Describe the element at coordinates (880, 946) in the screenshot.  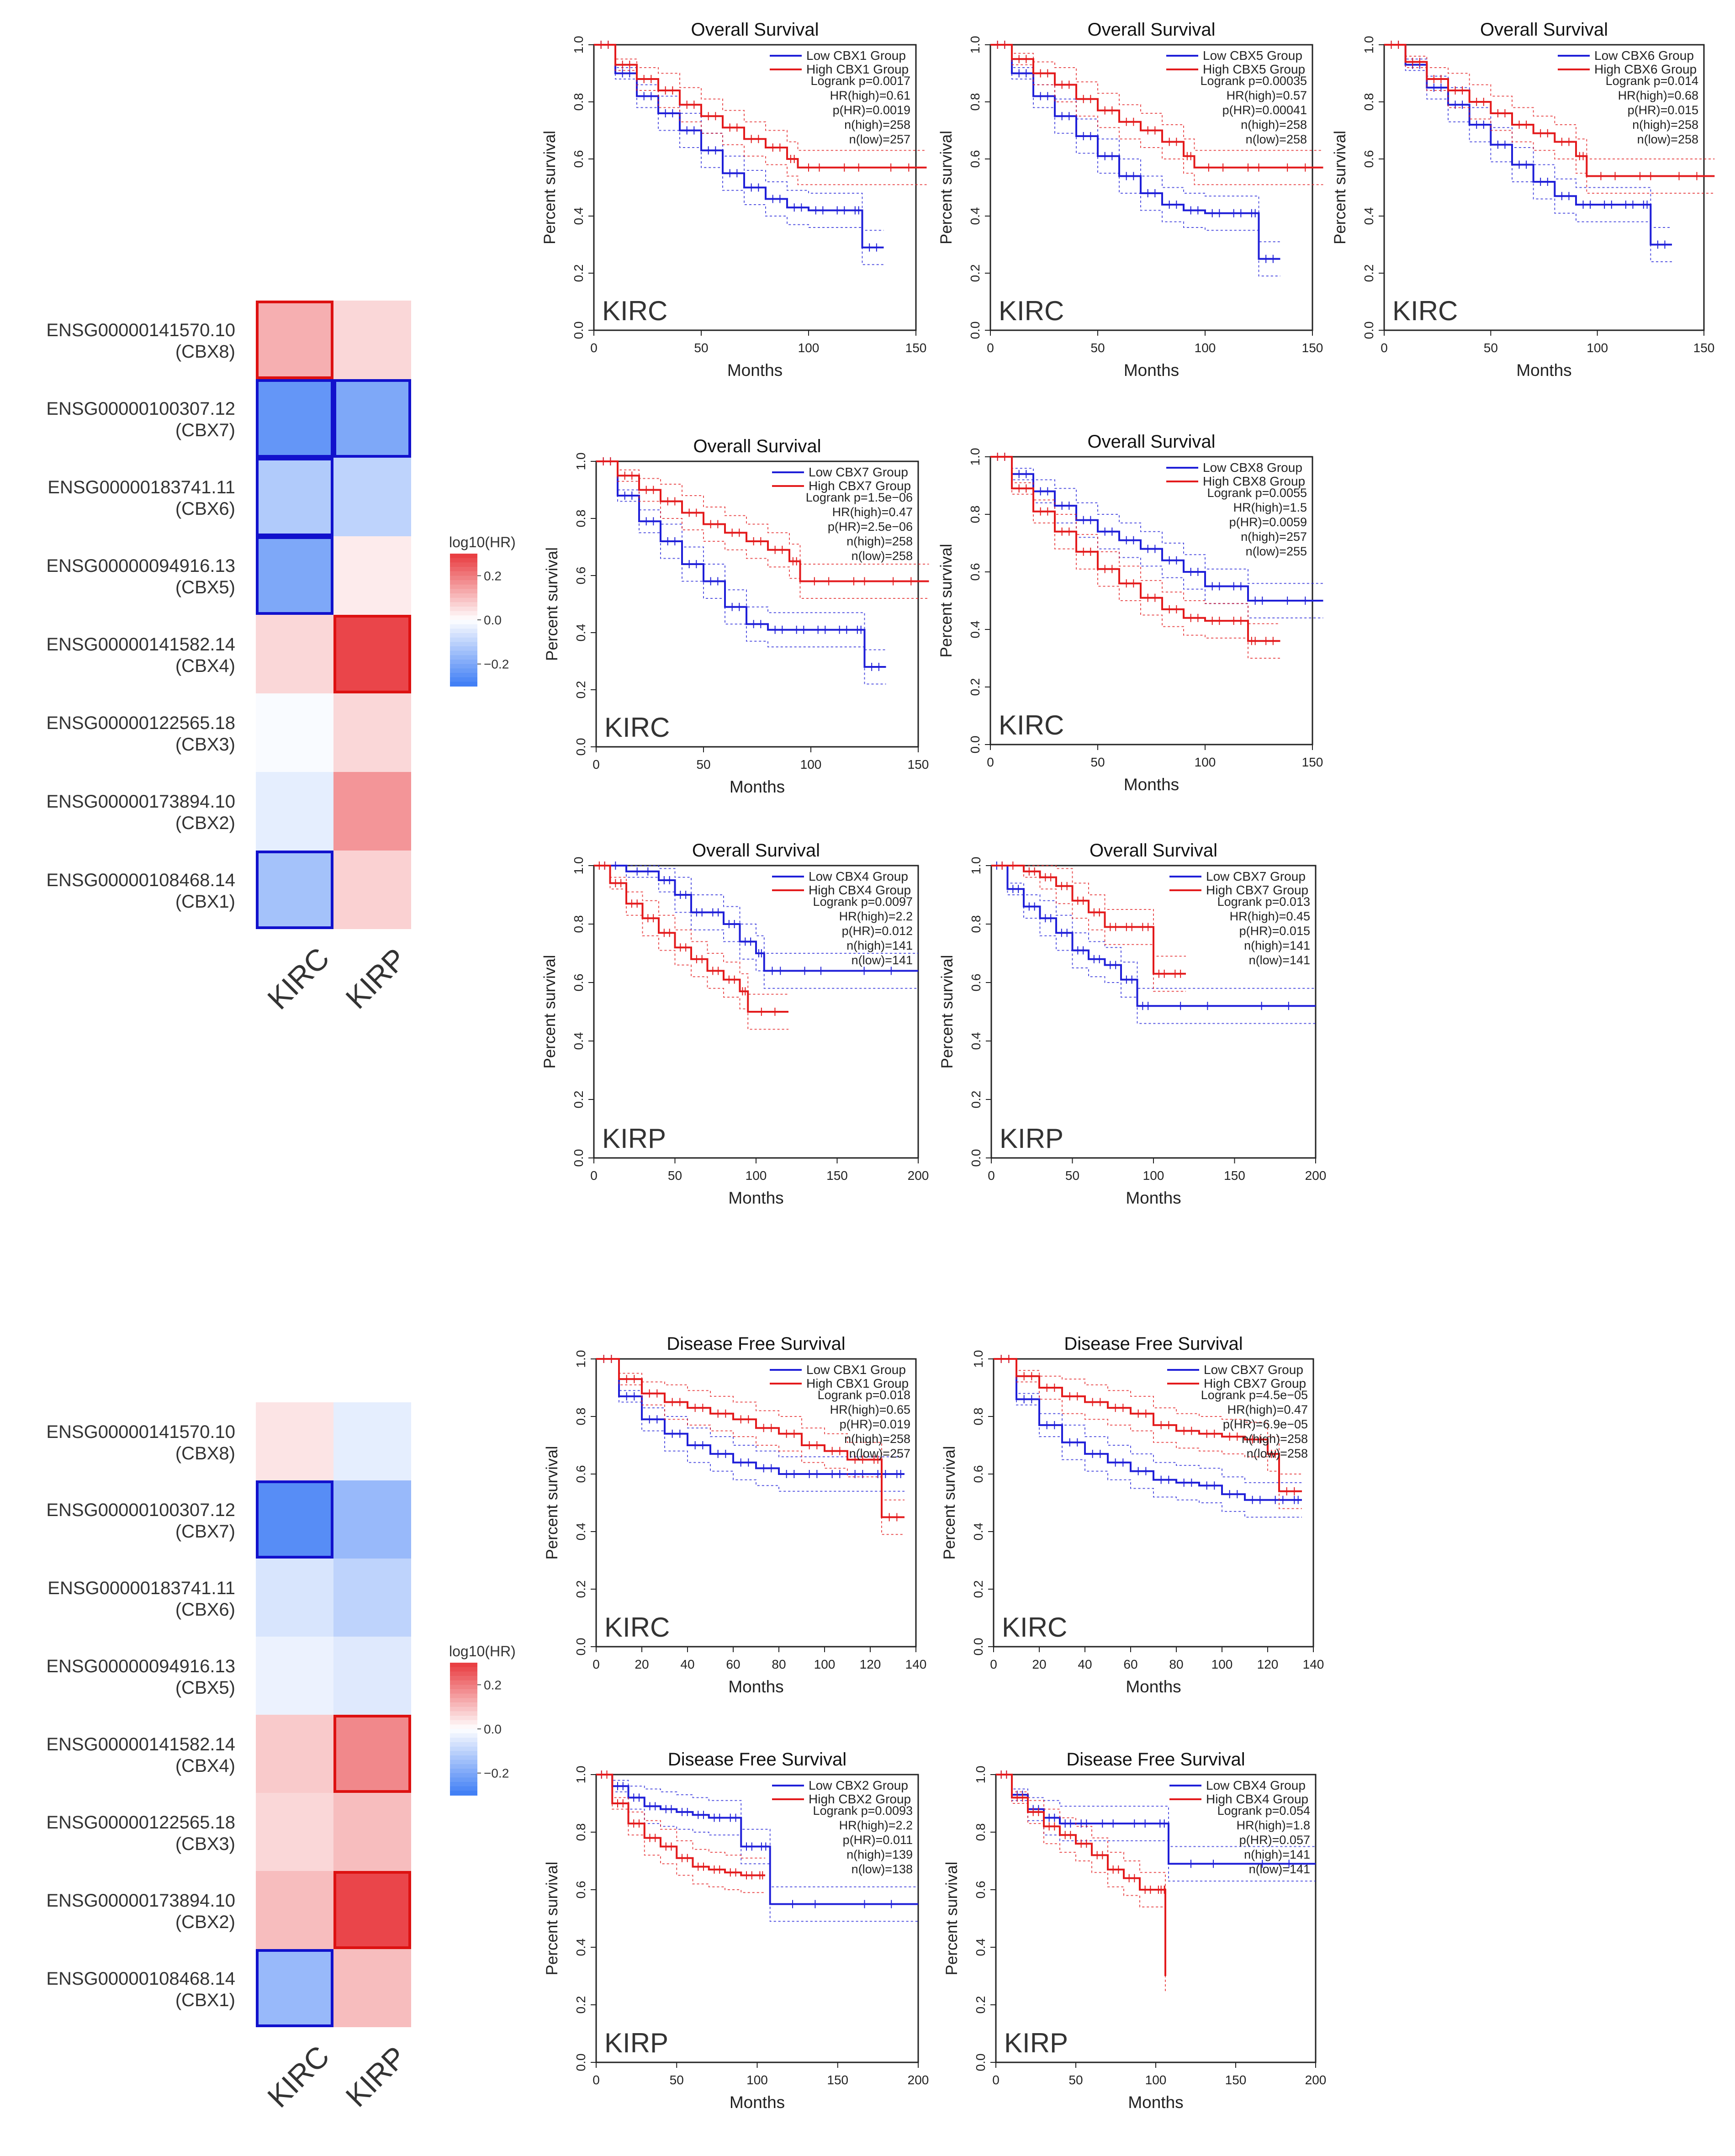
I see `stat-text: n(high)=141` at that location.